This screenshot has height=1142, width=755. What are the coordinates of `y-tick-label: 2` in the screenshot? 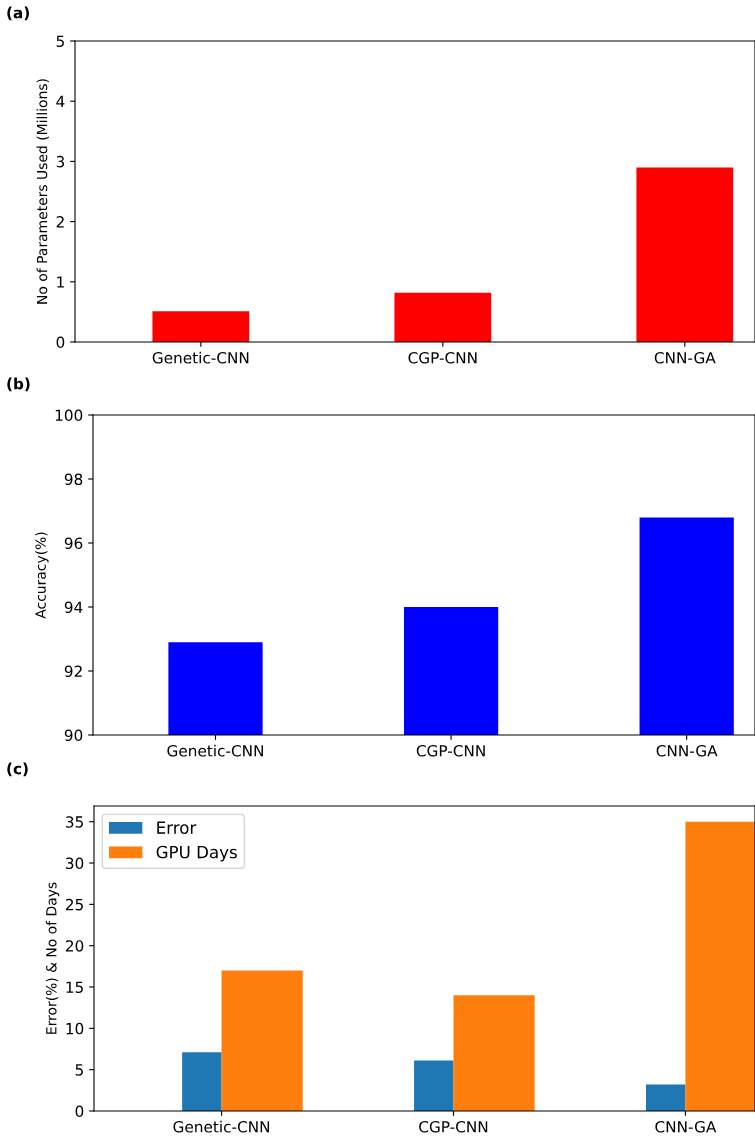 It's located at (60, 222).